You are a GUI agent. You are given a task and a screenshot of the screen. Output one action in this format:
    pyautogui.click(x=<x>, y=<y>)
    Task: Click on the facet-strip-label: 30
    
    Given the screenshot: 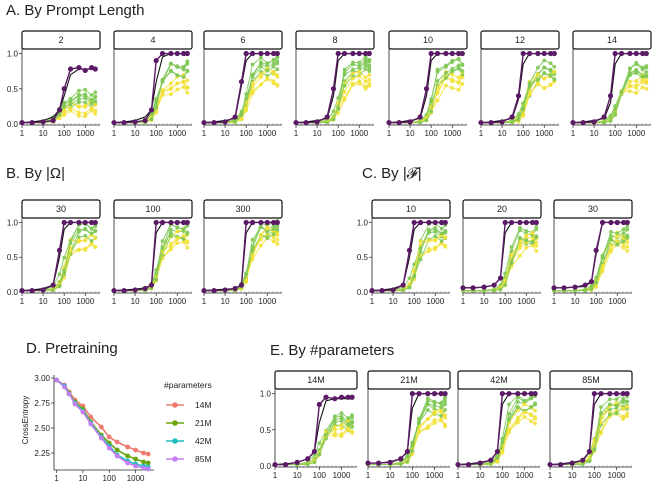 What is the action you would take?
    pyautogui.click(x=61, y=209)
    